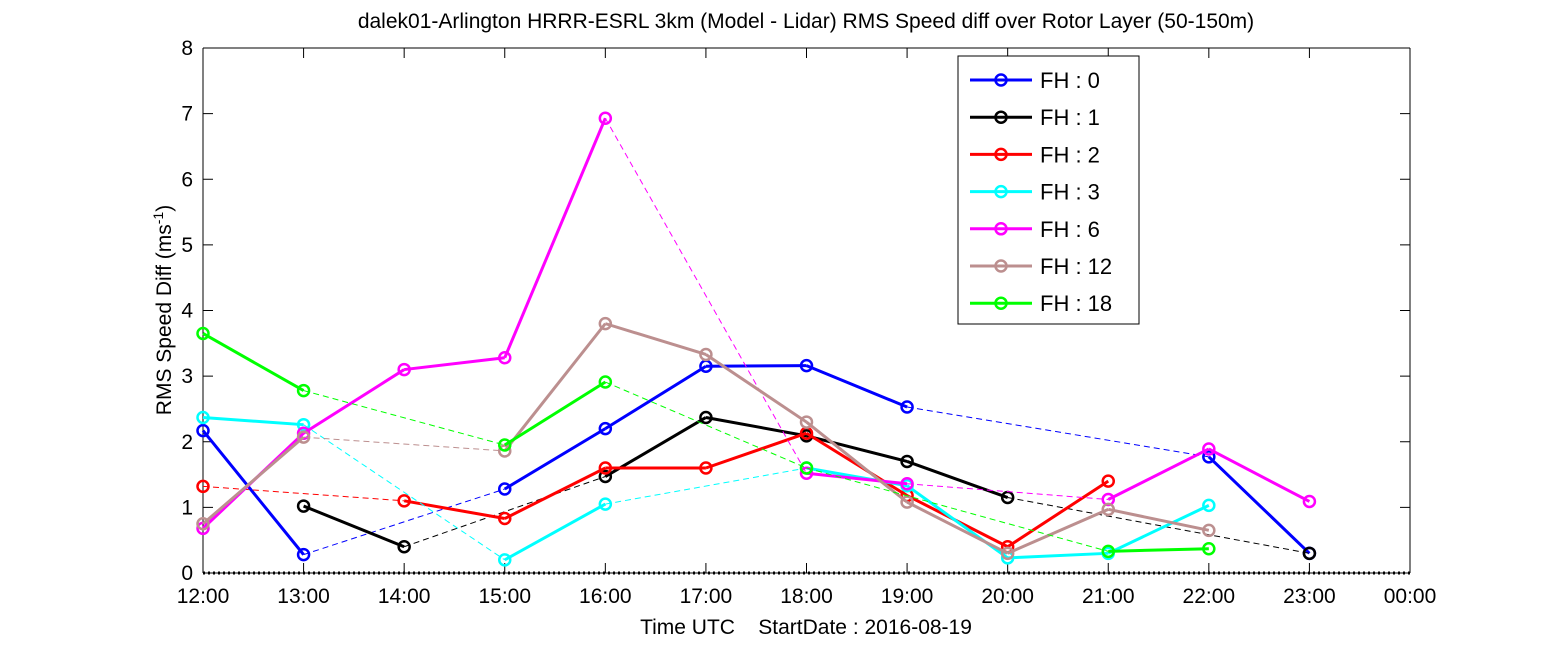 Image resolution: width=1559 pixels, height=656 pixels. What do you see at coordinates (1070, 117) in the screenshot?
I see `legend-label: FH : 1` at bounding box center [1070, 117].